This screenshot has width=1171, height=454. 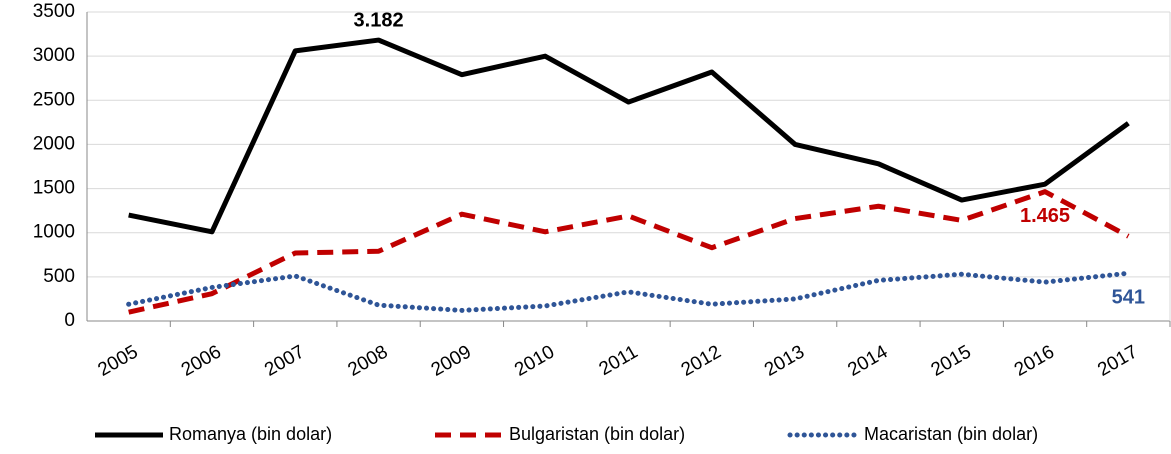 What do you see at coordinates (367, 360) in the screenshot?
I see `x-tick-label: 2008` at bounding box center [367, 360].